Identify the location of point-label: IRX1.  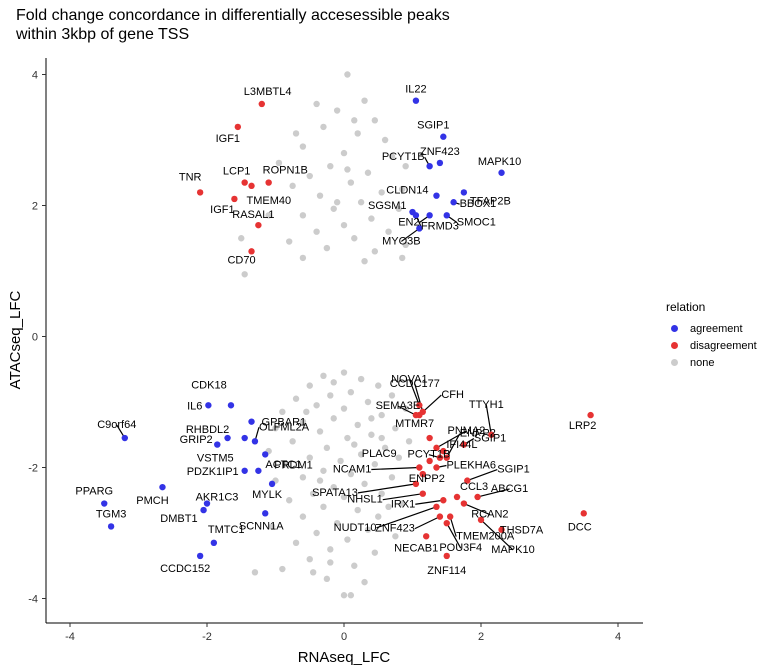
(403, 504).